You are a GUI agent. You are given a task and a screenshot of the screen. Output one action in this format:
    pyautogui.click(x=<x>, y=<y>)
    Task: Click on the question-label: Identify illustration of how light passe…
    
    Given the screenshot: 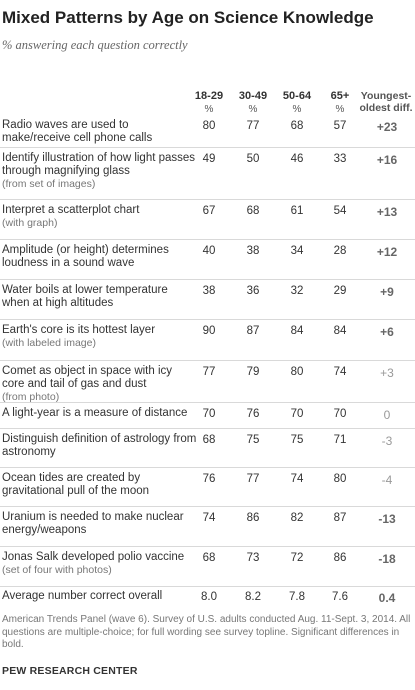 What is the action you would take?
    pyautogui.click(x=99, y=171)
    